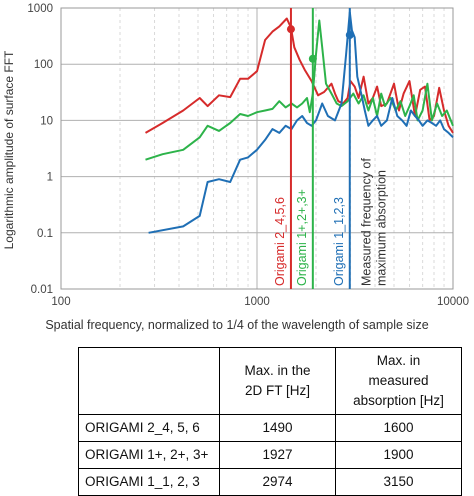 The height and width of the screenshot is (496, 474). What do you see at coordinates (257, 302) in the screenshot?
I see `x-tick-label: 1000` at bounding box center [257, 302].